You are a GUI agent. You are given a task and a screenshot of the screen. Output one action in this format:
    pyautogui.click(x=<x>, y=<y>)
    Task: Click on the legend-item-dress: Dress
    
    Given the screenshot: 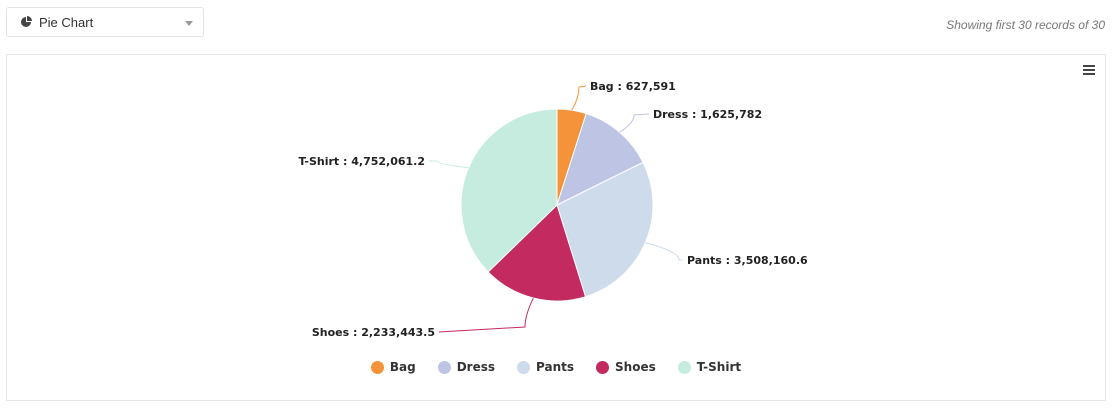 What is the action you would take?
    pyautogui.click(x=466, y=367)
    